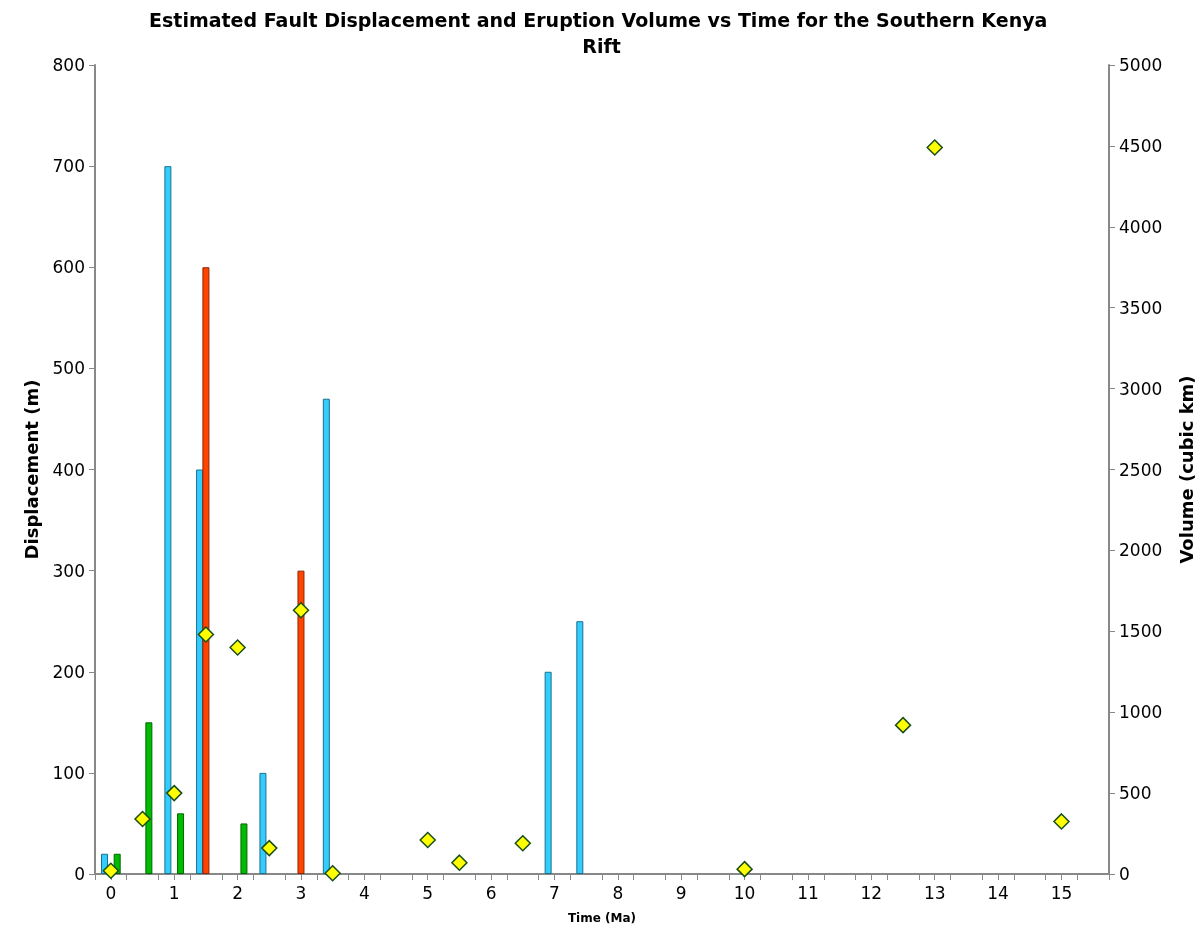 Image resolution: width=1203 pixels, height=936 pixels. Describe the element at coordinates (998, 892) in the screenshot. I see `x-tick-label: 14` at that location.